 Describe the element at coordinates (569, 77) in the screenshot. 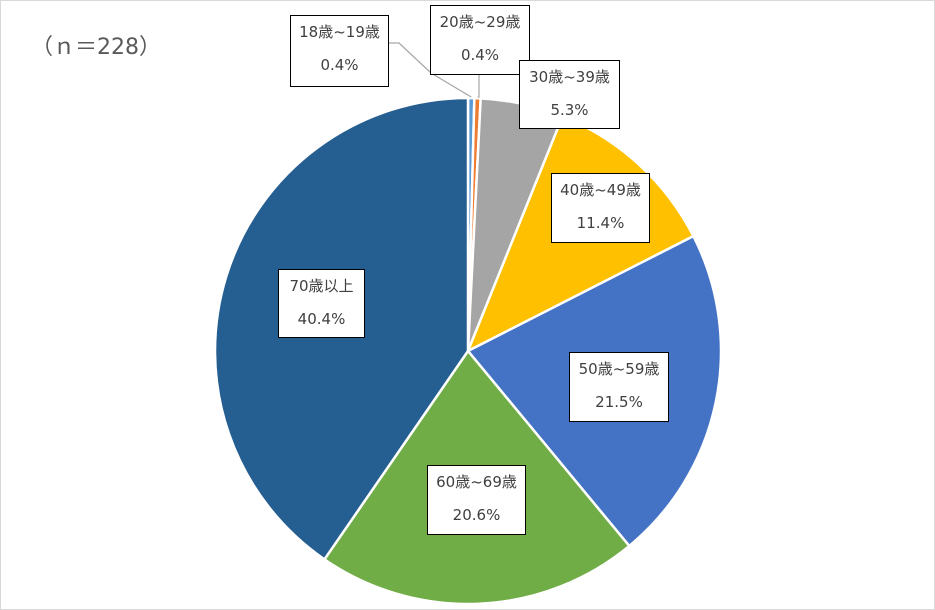

I see `slice-label-text: 30歳~39歳` at that location.